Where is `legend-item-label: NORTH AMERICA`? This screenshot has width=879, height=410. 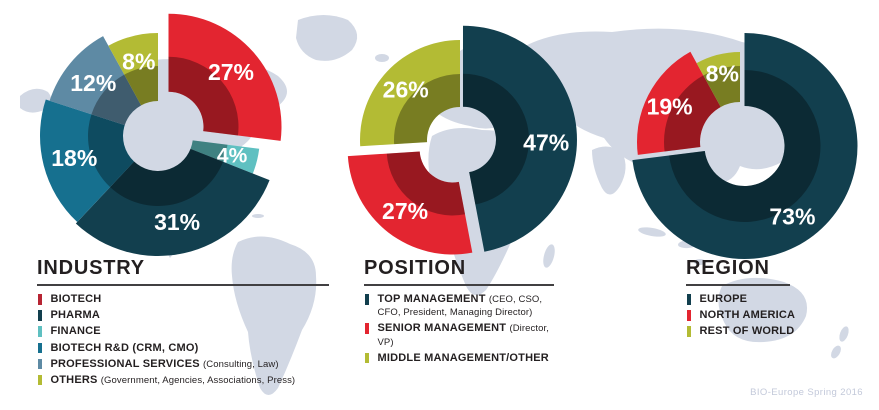 legend-item-label: NORTH AMERICA is located at coordinates (747, 315).